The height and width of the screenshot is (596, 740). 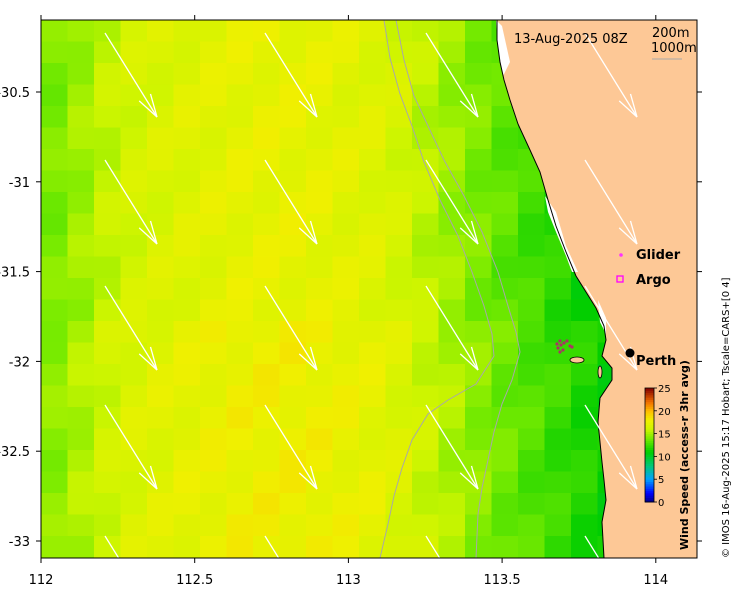 What do you see at coordinates (653, 280) in the screenshot?
I see `argo-legend-label: Argo` at bounding box center [653, 280].